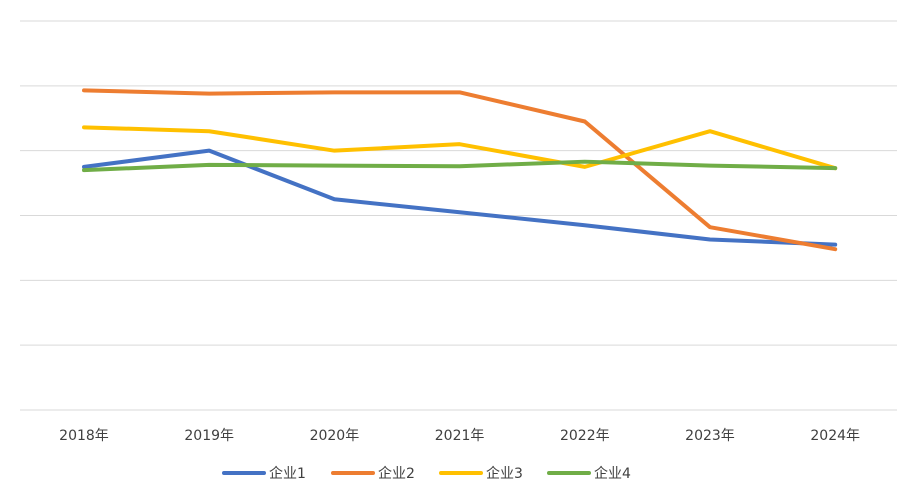 This screenshot has width=902, height=498. What do you see at coordinates (84, 436) in the screenshot?
I see `x-tick-label: 2018年` at bounding box center [84, 436].